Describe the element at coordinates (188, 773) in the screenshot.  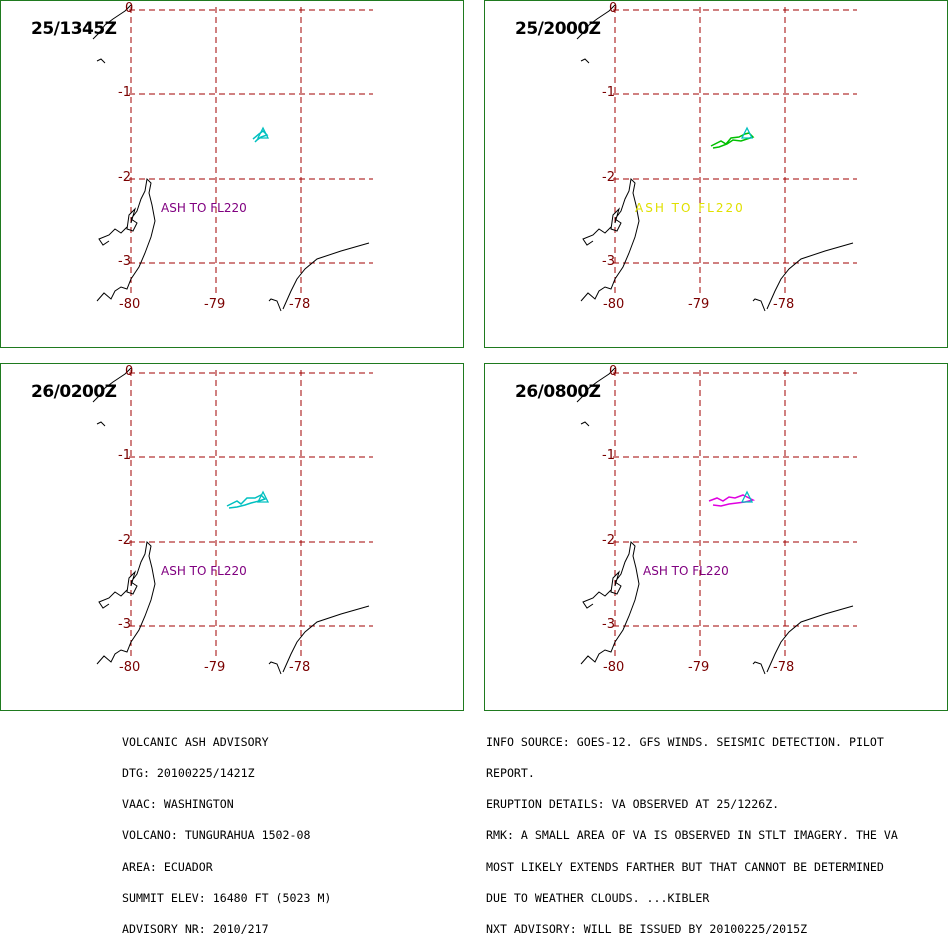
I see `advisory-line: DTG: 20100225/1421Z` at that location.